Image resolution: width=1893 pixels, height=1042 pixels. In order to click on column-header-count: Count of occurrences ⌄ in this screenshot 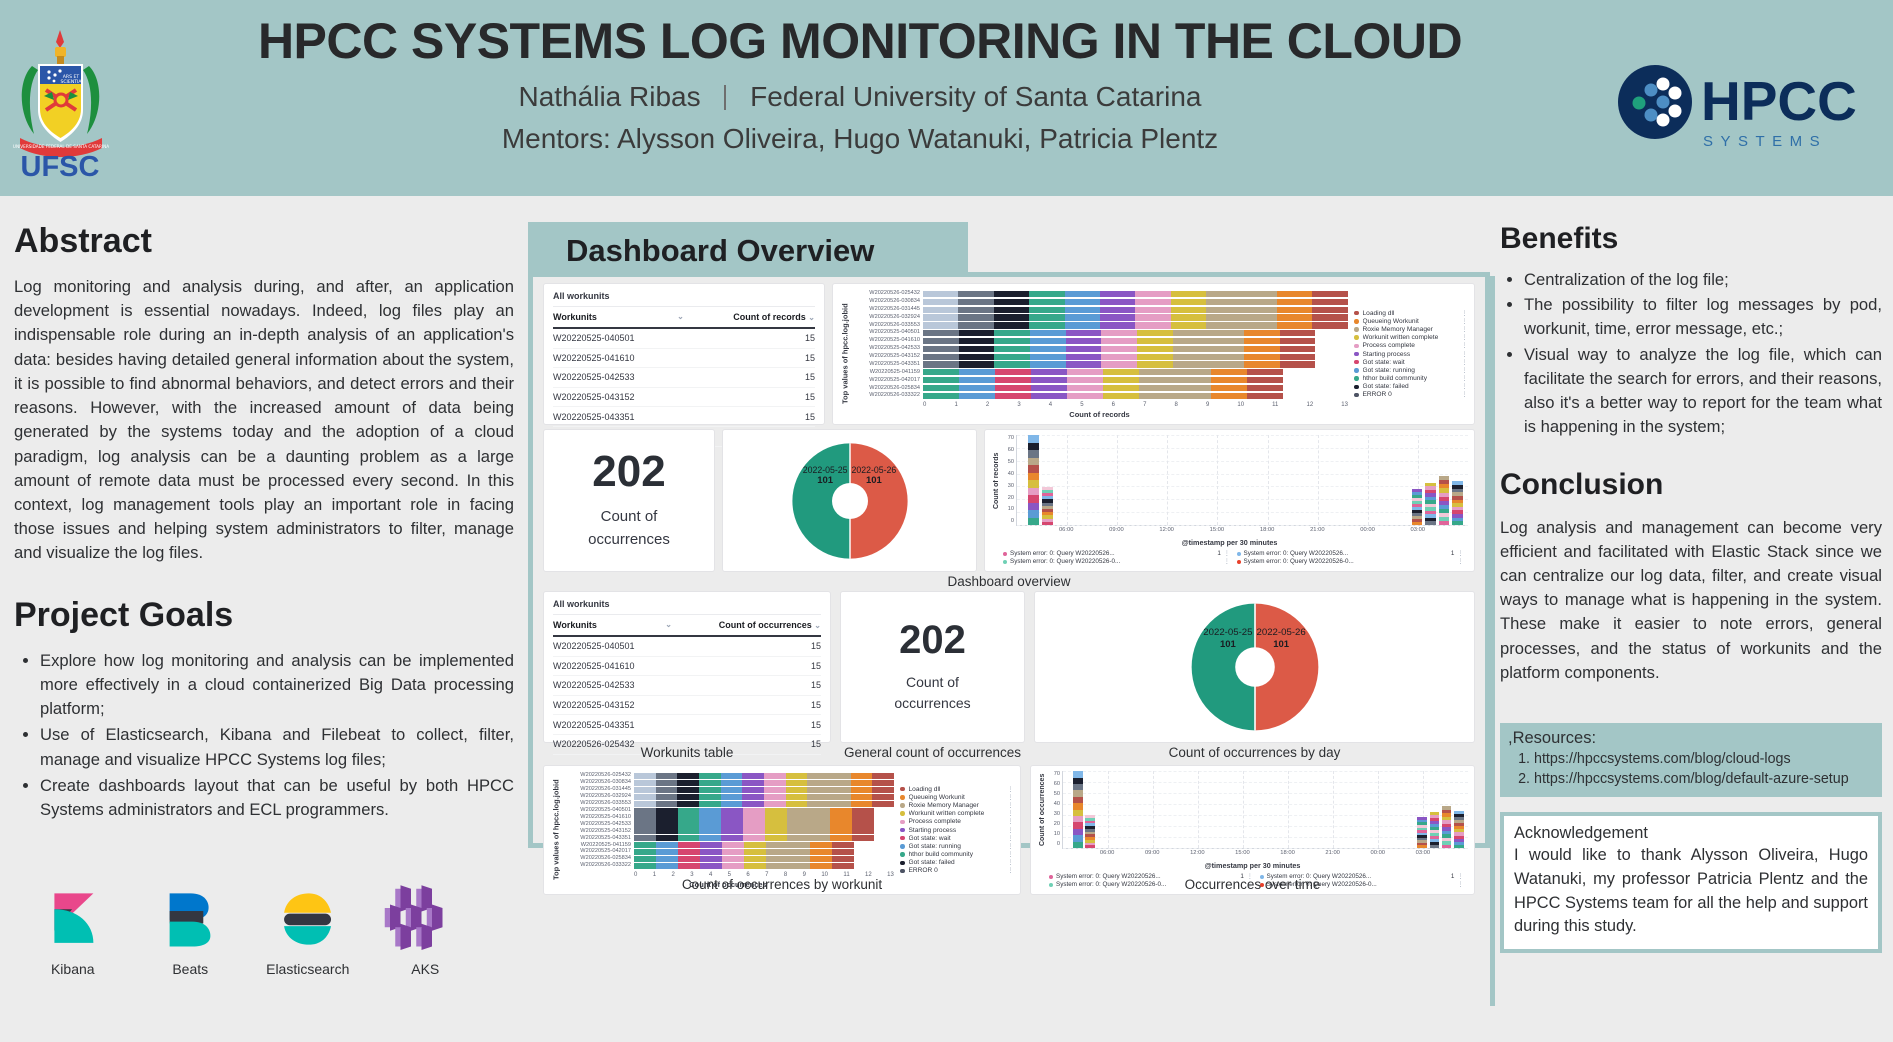, I will do `click(746, 625)`.